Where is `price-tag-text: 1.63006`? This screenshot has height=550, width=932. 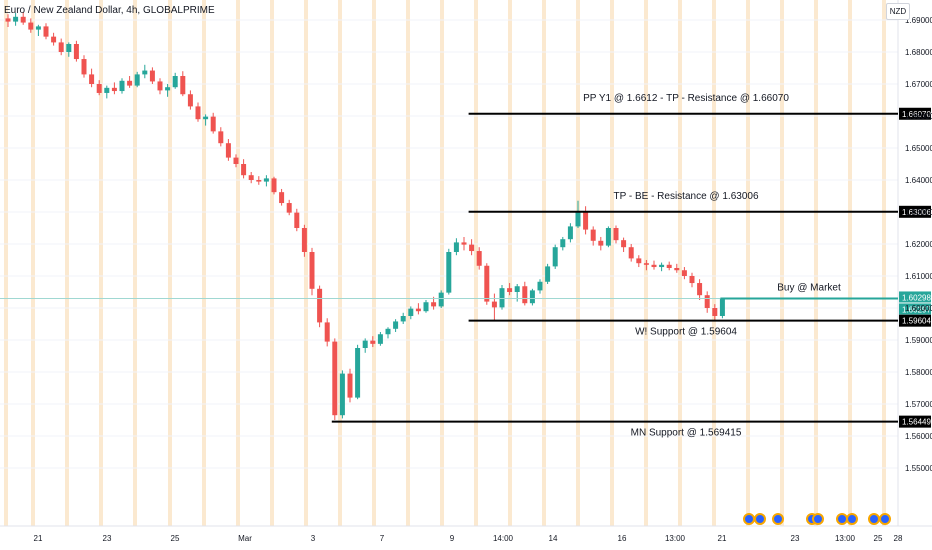 price-tag-text: 1.63006 is located at coordinates (916, 212).